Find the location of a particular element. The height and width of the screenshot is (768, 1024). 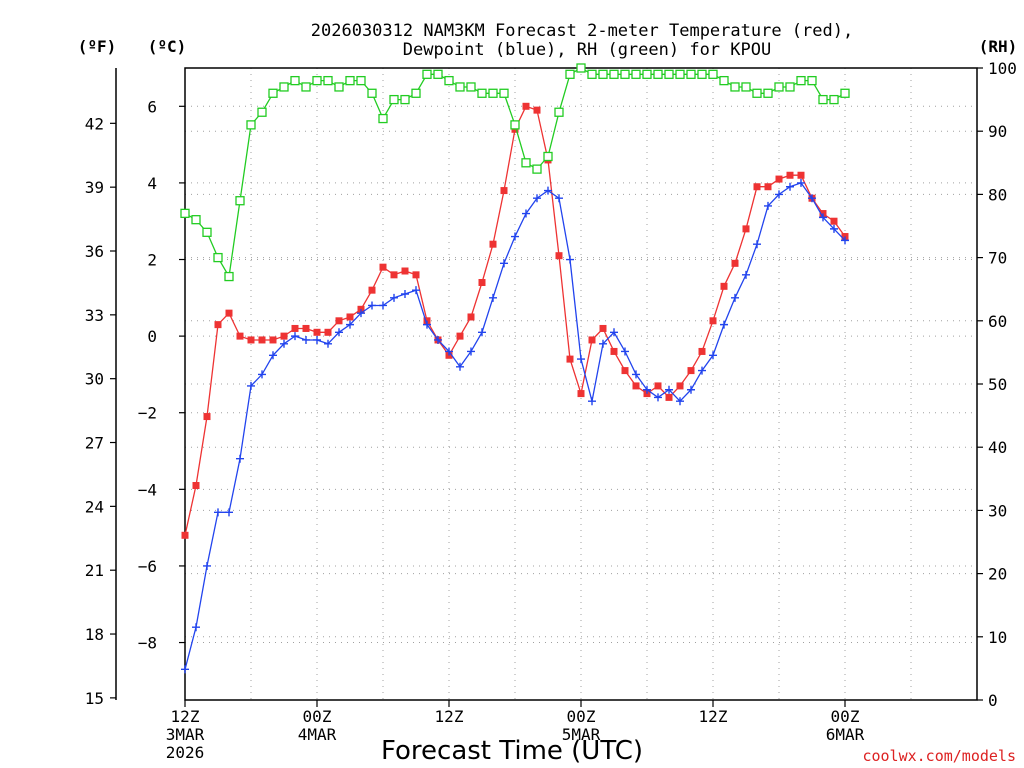

celsius-tick-label: −6 is located at coordinates (147, 566).